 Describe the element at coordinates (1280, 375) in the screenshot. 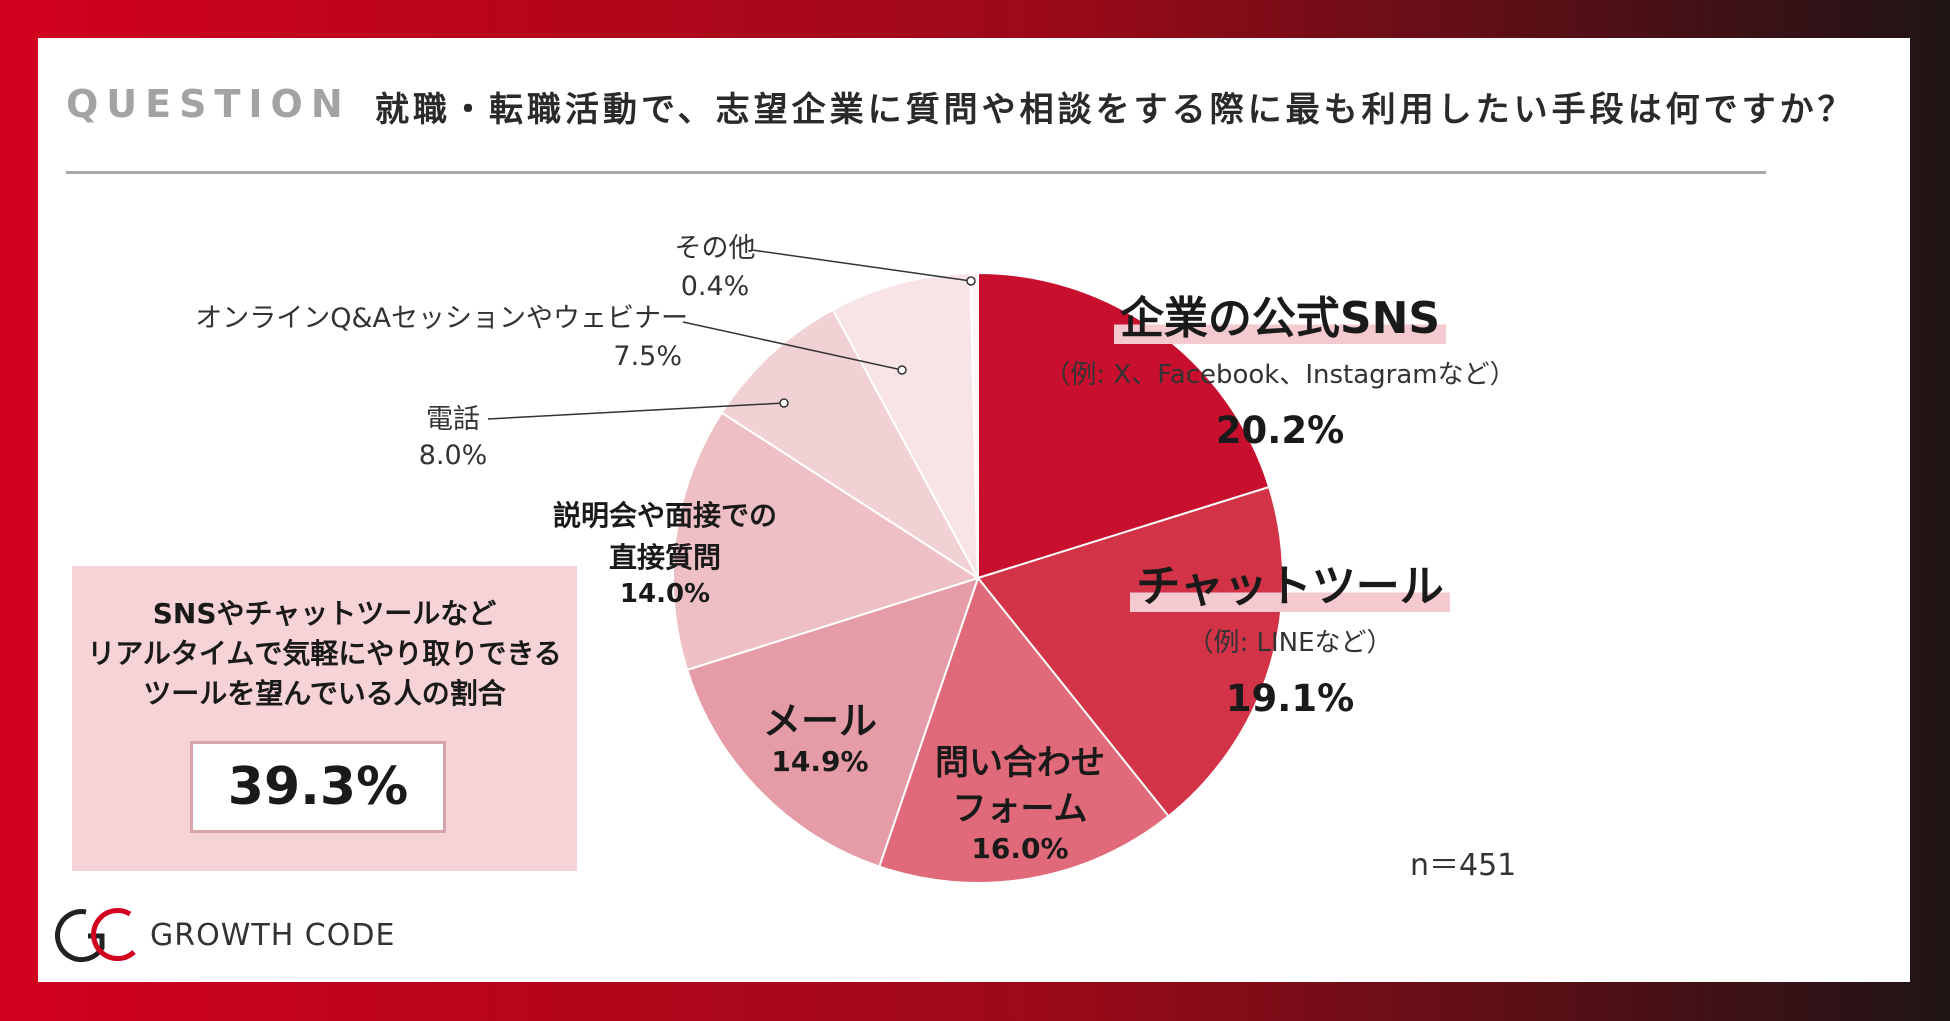

I see `slice-sub-official-sns: （例: X、Facebook、Instagramなど）` at that location.